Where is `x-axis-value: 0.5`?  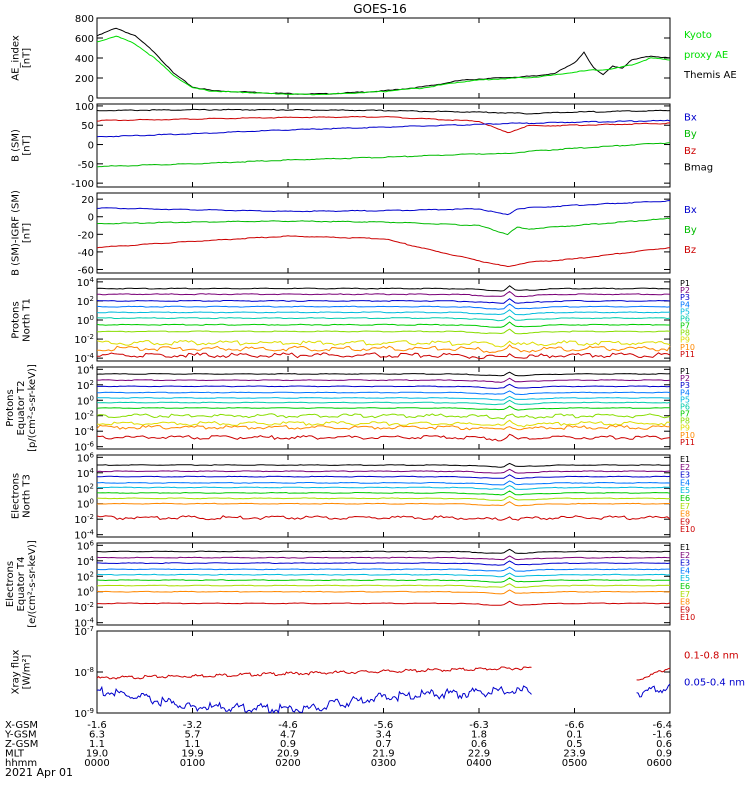
x-axis-value: 0.5 is located at coordinates (575, 744).